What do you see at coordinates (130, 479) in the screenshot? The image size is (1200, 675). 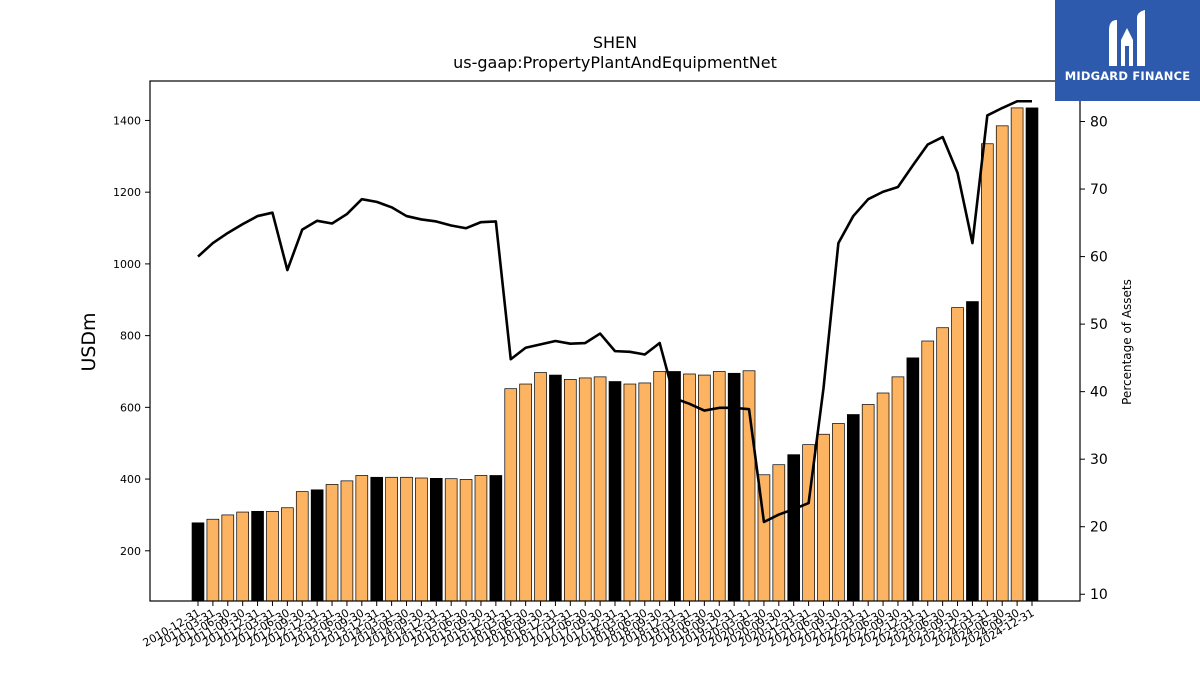 I see `y-tick-label: 400` at bounding box center [130, 479].